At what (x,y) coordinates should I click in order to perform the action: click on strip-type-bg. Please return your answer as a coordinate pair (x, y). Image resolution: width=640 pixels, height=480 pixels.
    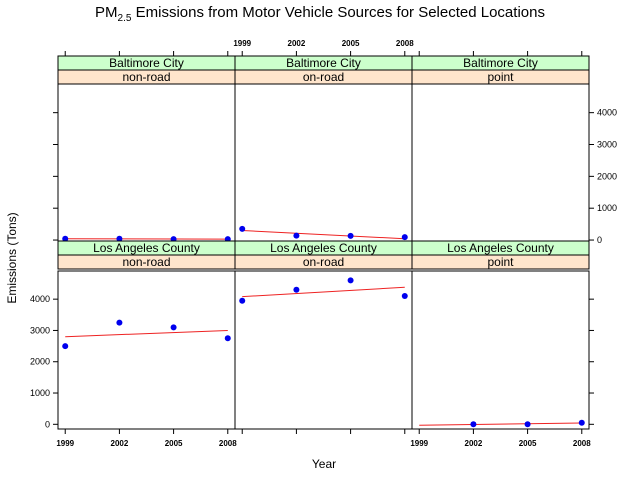
    Looking at the image, I should click on (500, 262).